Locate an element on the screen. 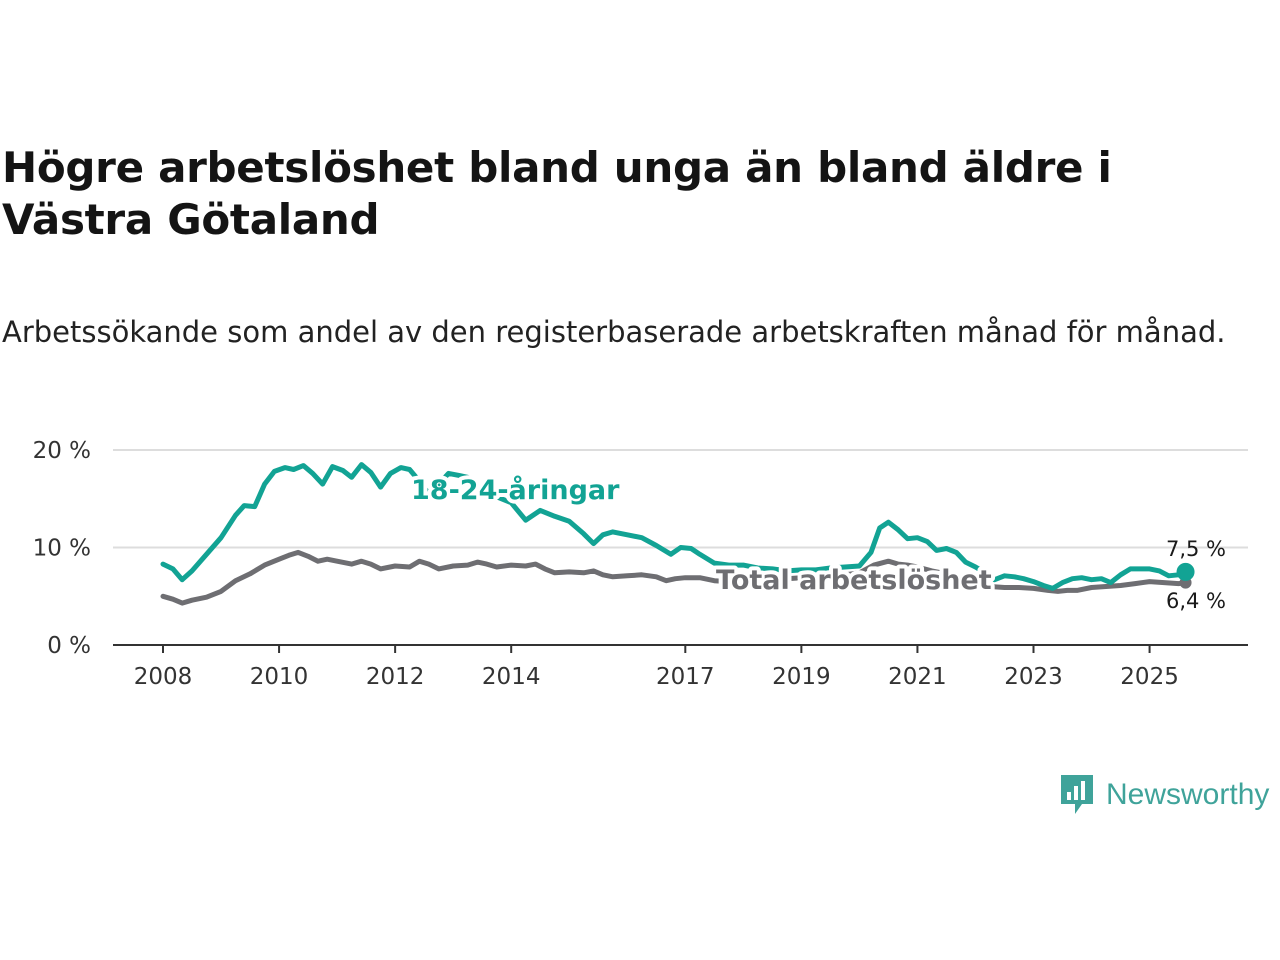 The image size is (1280, 960). newsworthy-brand: Newsworthy is located at coordinates (1163, 795).